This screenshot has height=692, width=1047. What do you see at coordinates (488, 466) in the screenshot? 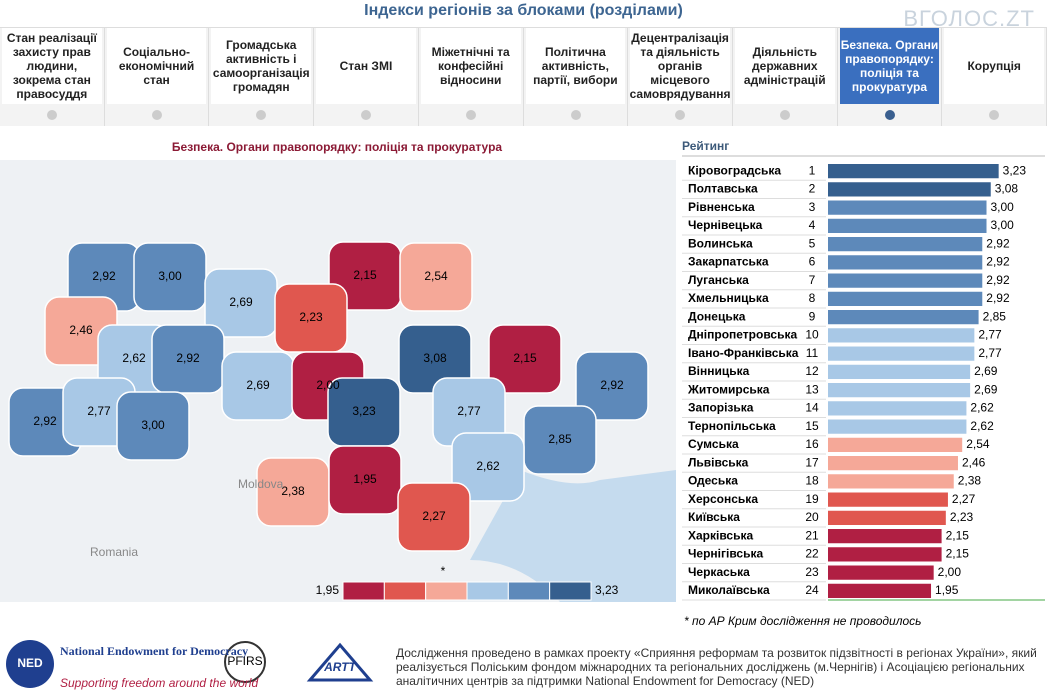
I see `map-value-label: 2,62` at bounding box center [488, 466].